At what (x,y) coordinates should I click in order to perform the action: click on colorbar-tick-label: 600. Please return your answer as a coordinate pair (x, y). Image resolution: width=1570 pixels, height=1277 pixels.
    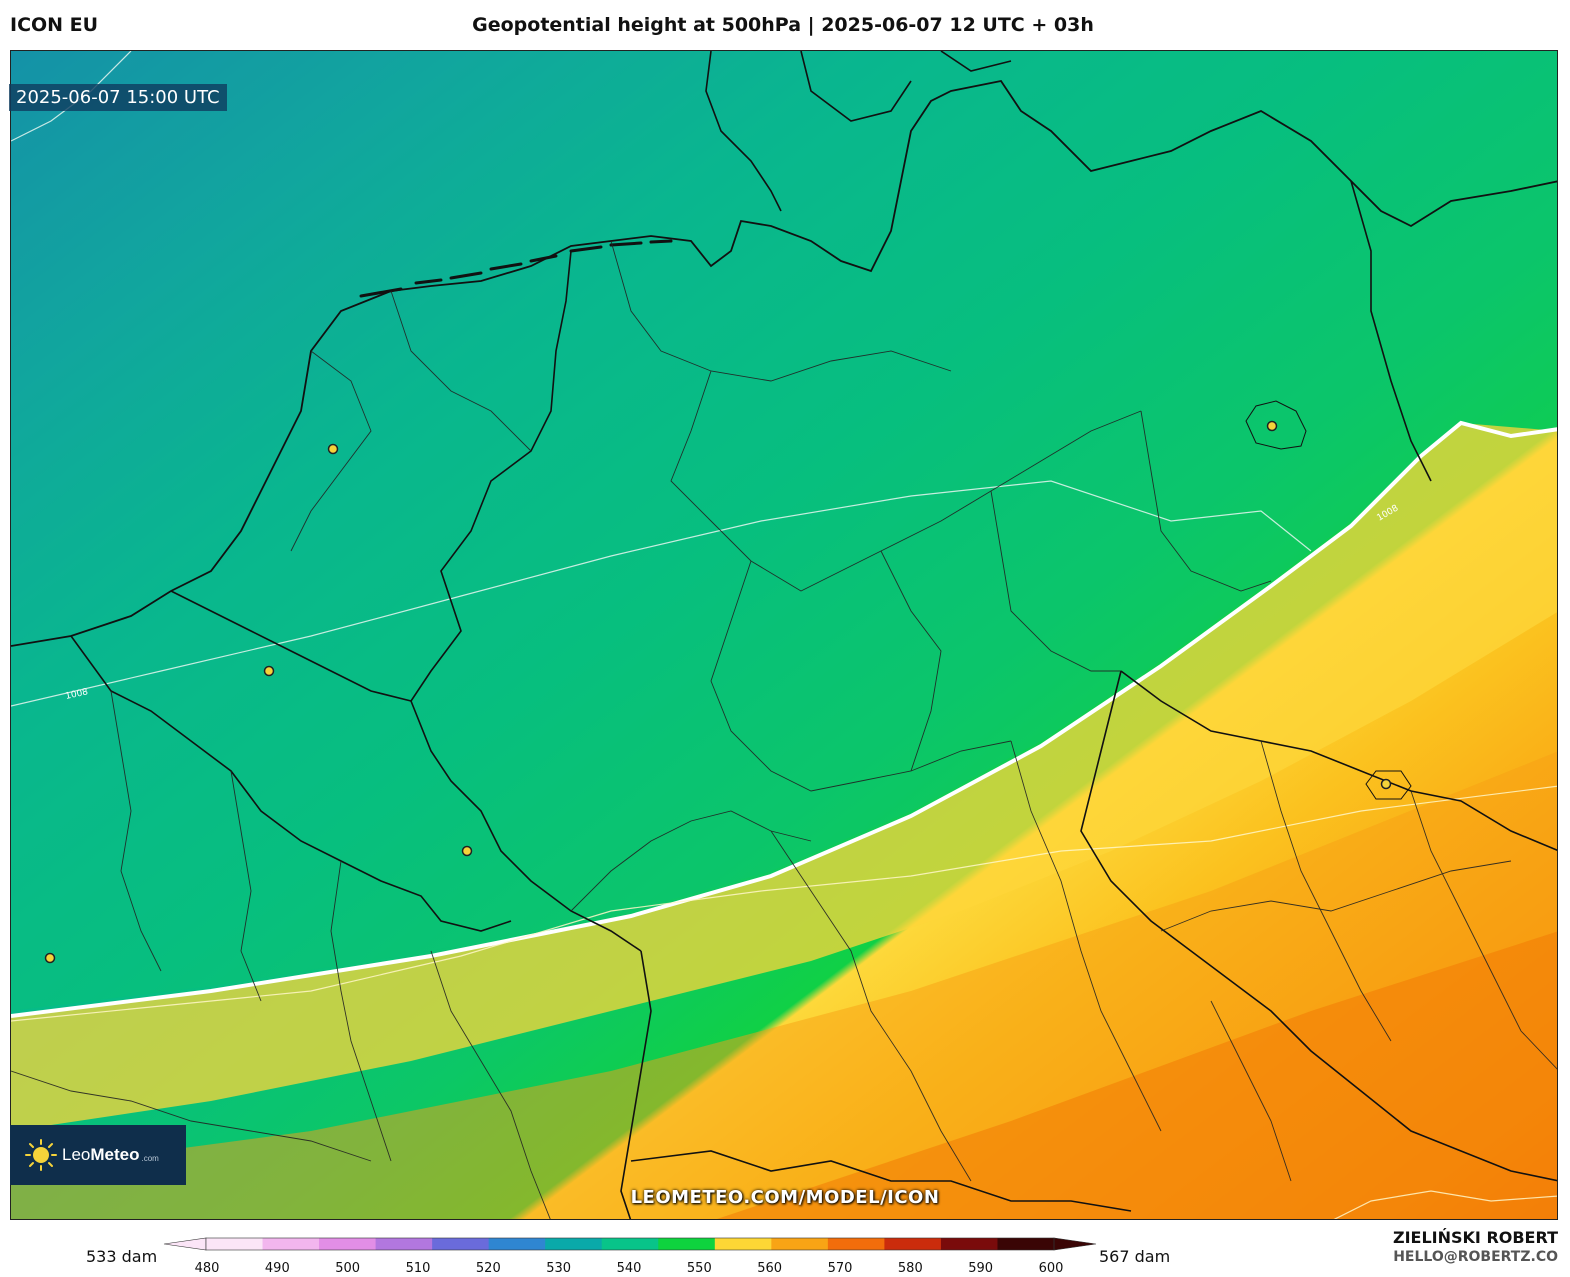
    Looking at the image, I should click on (1051, 1268).